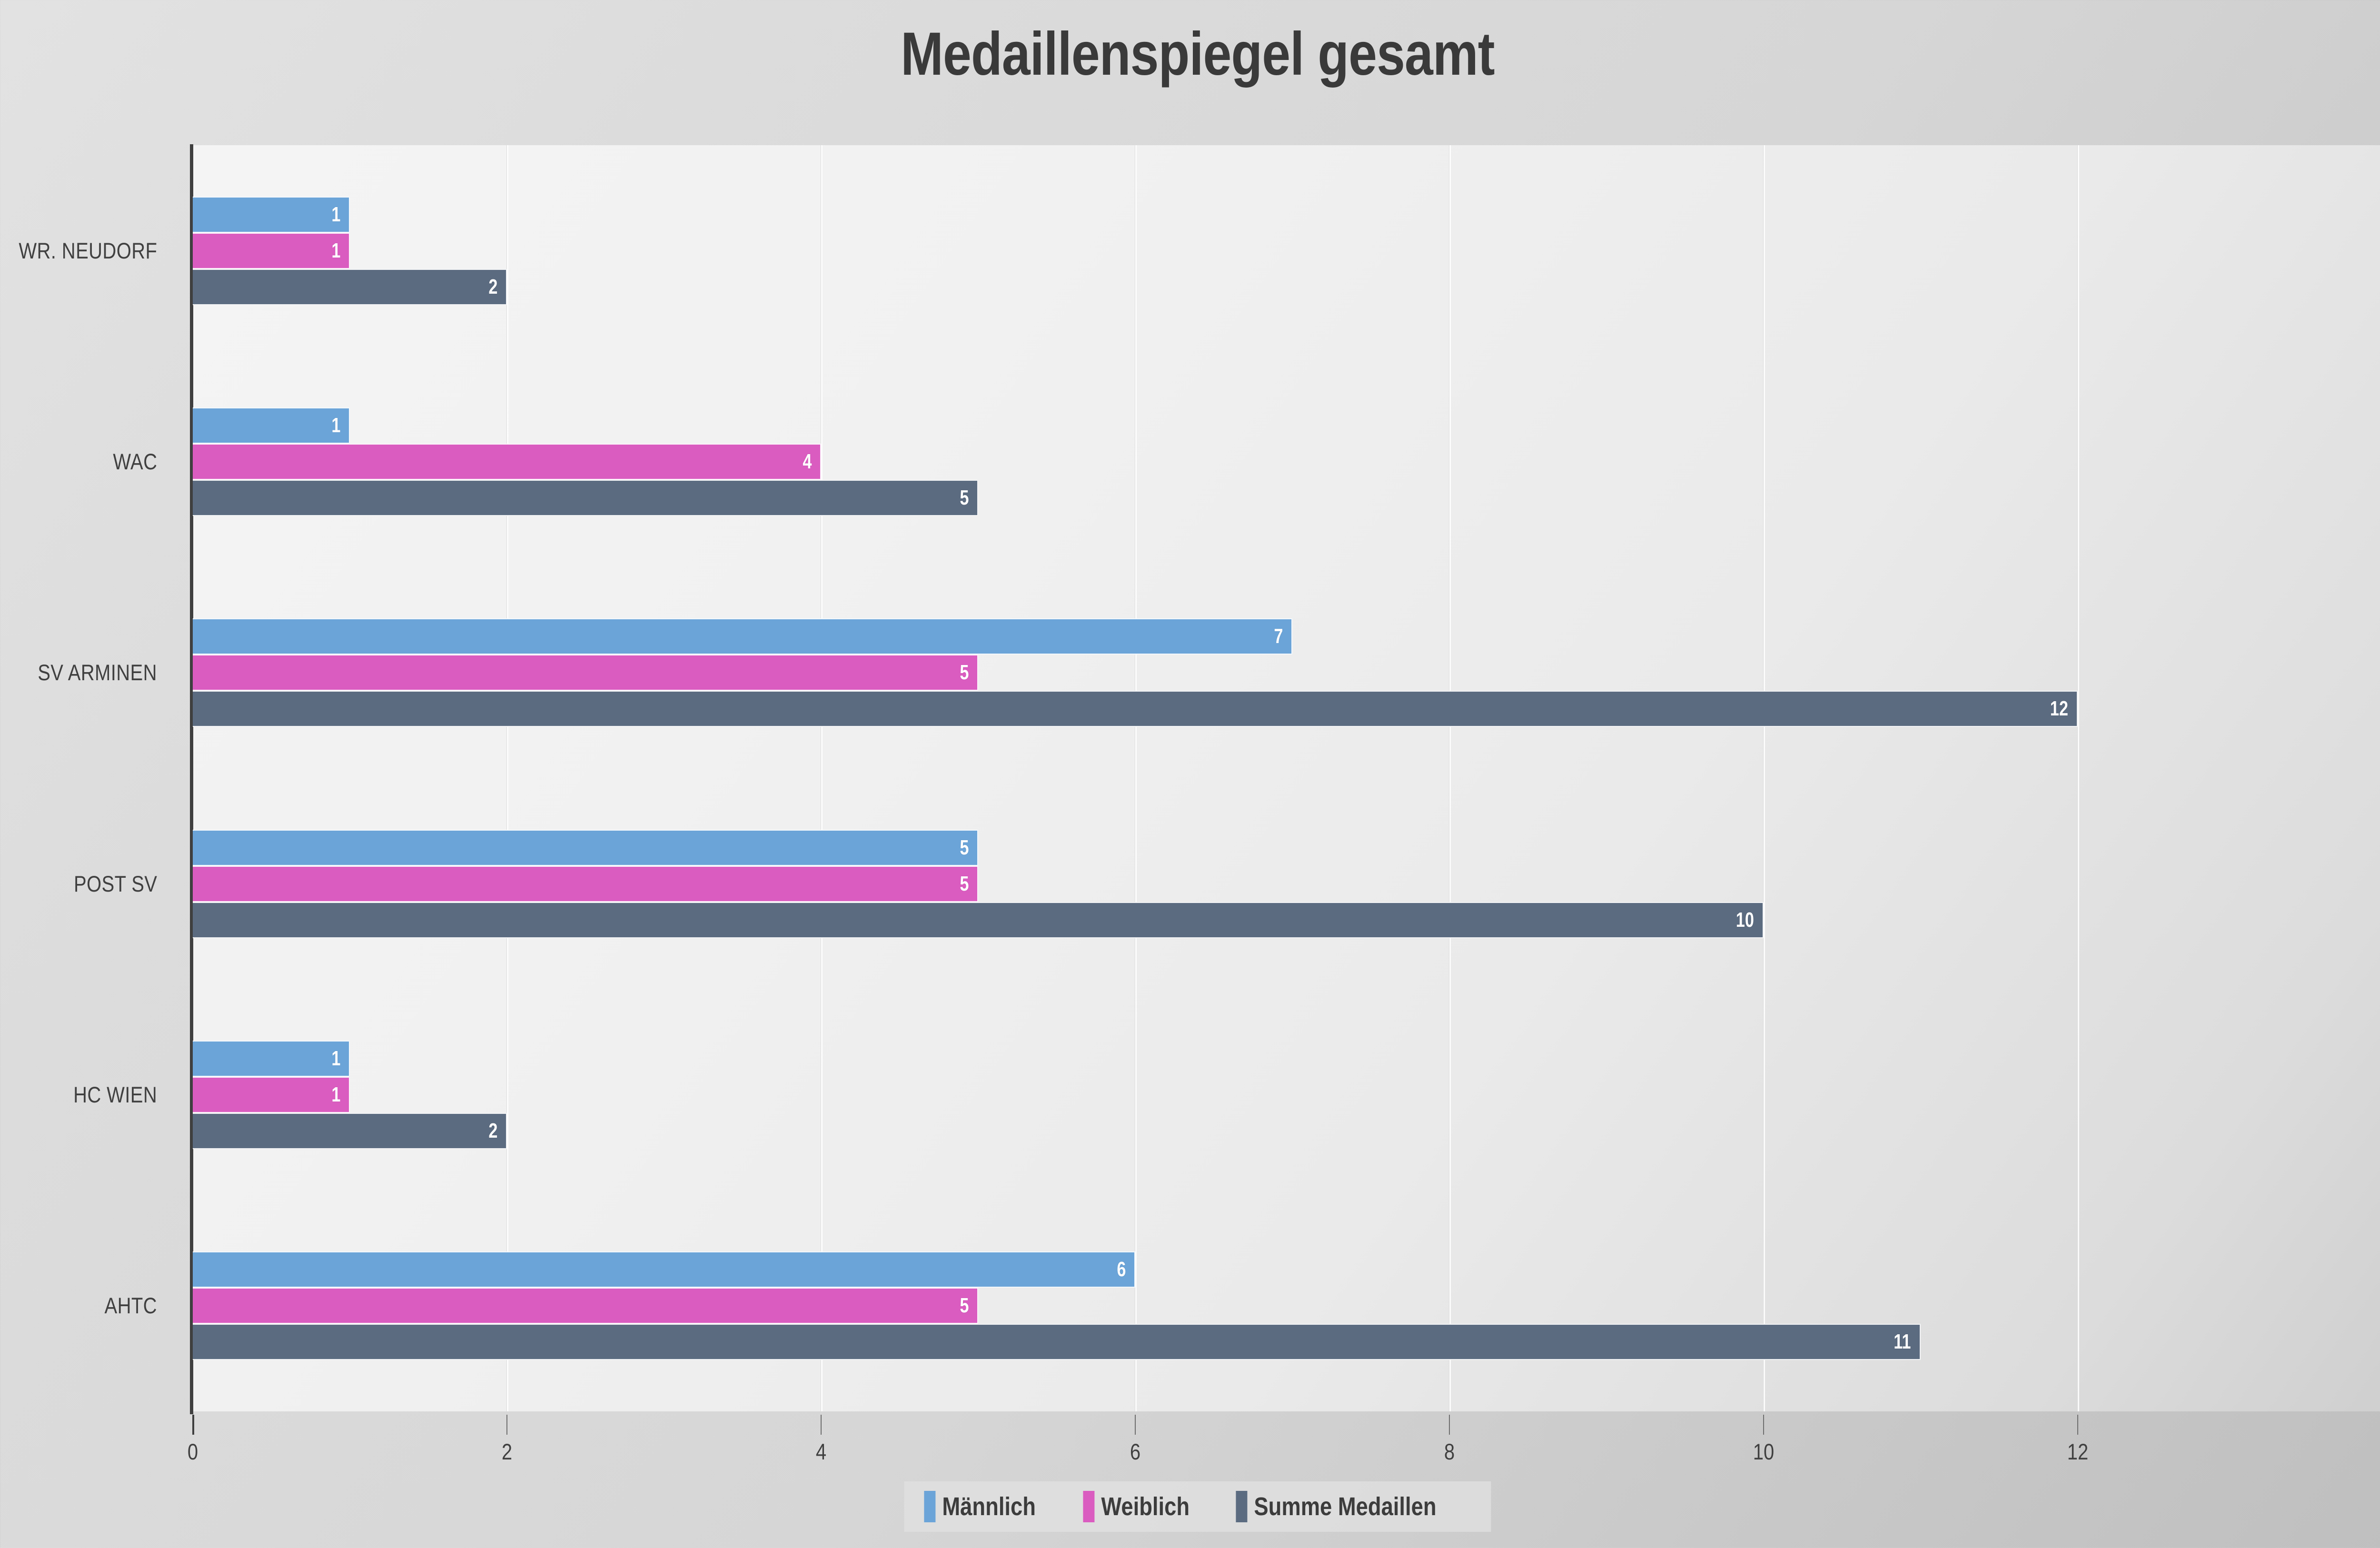 The height and width of the screenshot is (1548, 2380). I want to click on bar-hc-wien-weiblich: 1, so click(271, 1095).